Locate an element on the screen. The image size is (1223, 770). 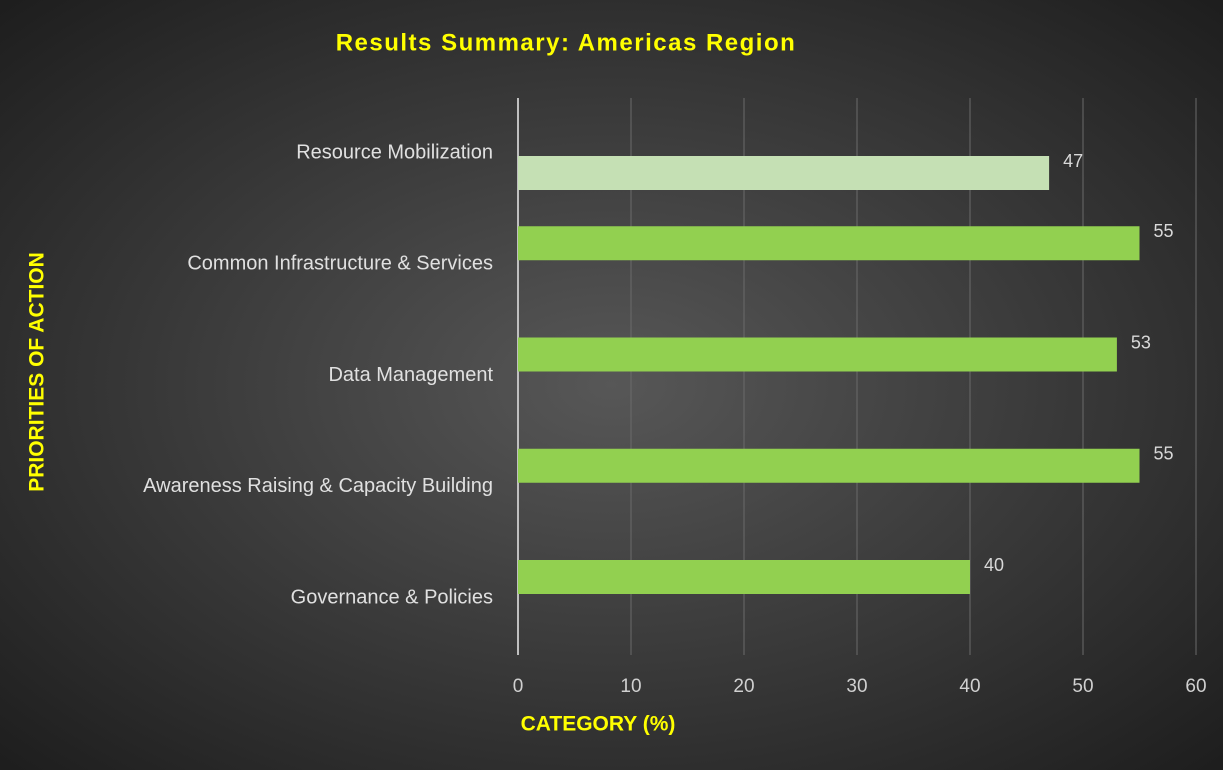
x-tick-label: 50 is located at coordinates (1082, 686).